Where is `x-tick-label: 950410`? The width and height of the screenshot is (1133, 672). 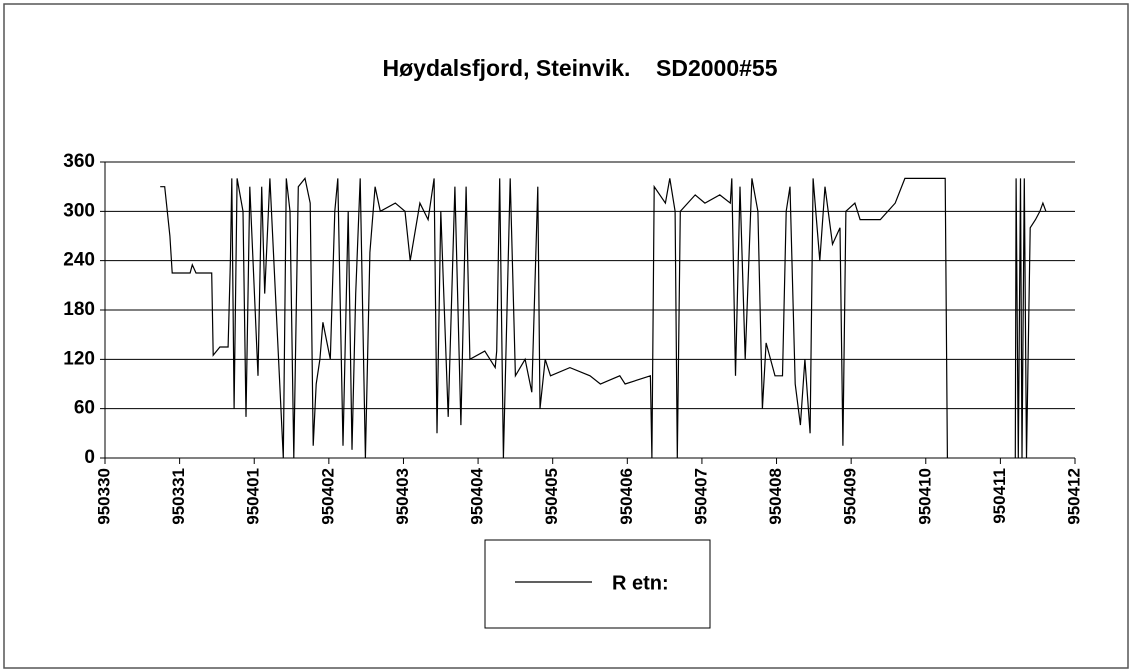
x-tick-label: 950410 is located at coordinates (924, 496).